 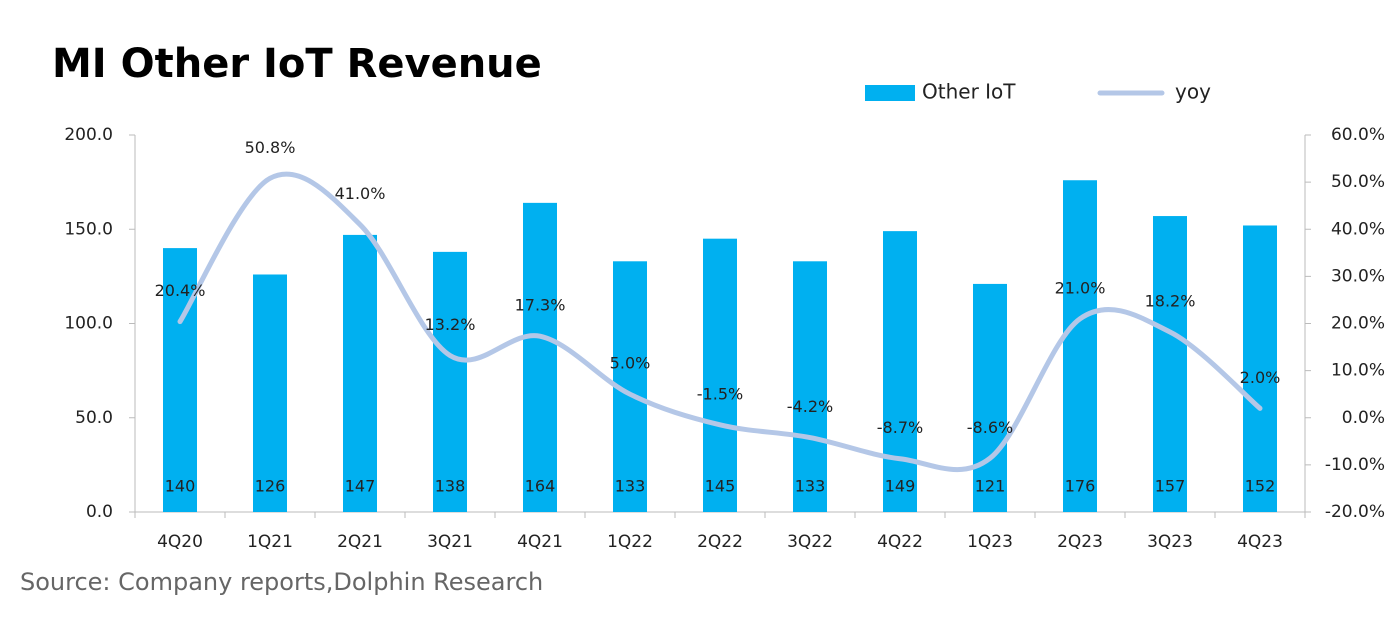 I want to click on line-label: 13.2%, so click(x=450, y=324).